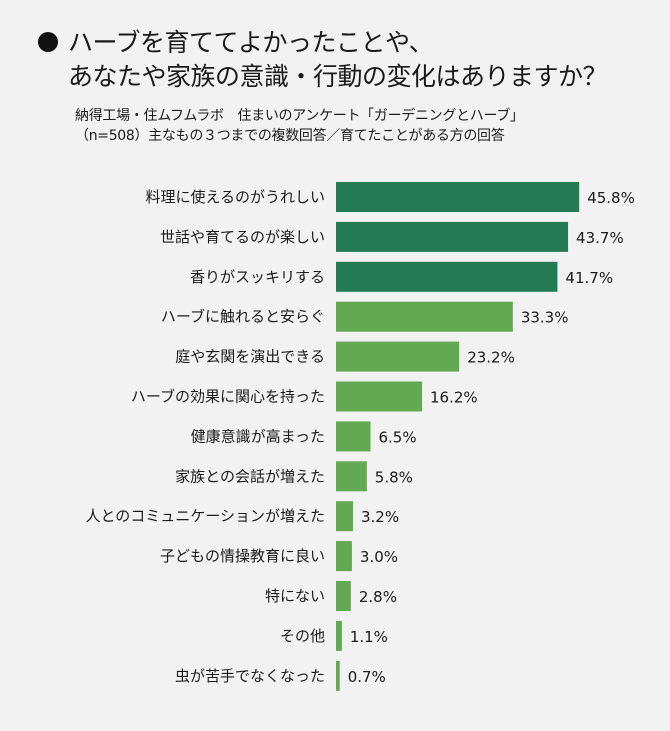 This screenshot has width=670, height=731. Describe the element at coordinates (48, 42) in the screenshot. I see `bullet-icon` at that location.